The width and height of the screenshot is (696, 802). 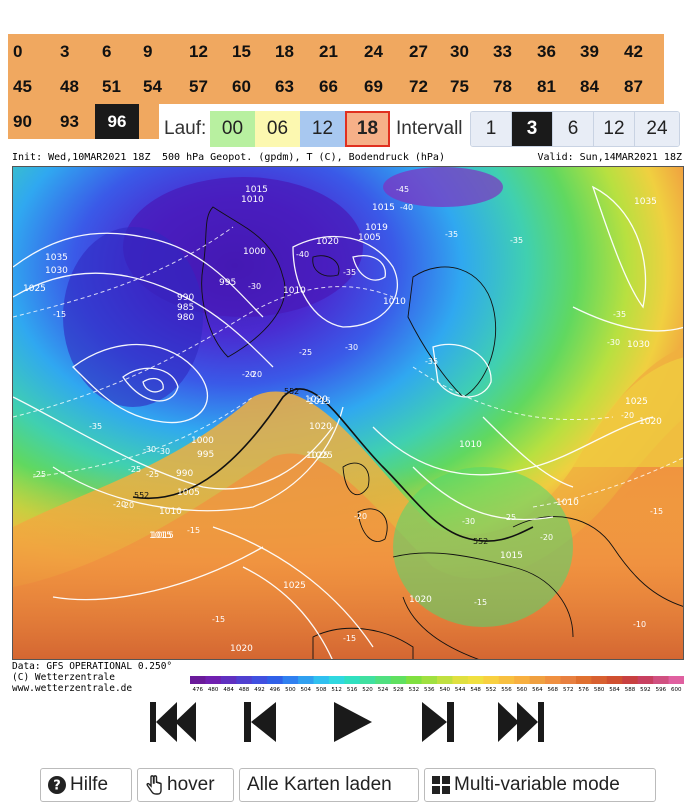 I want to click on hour-57: 57, so click(x=198, y=86).